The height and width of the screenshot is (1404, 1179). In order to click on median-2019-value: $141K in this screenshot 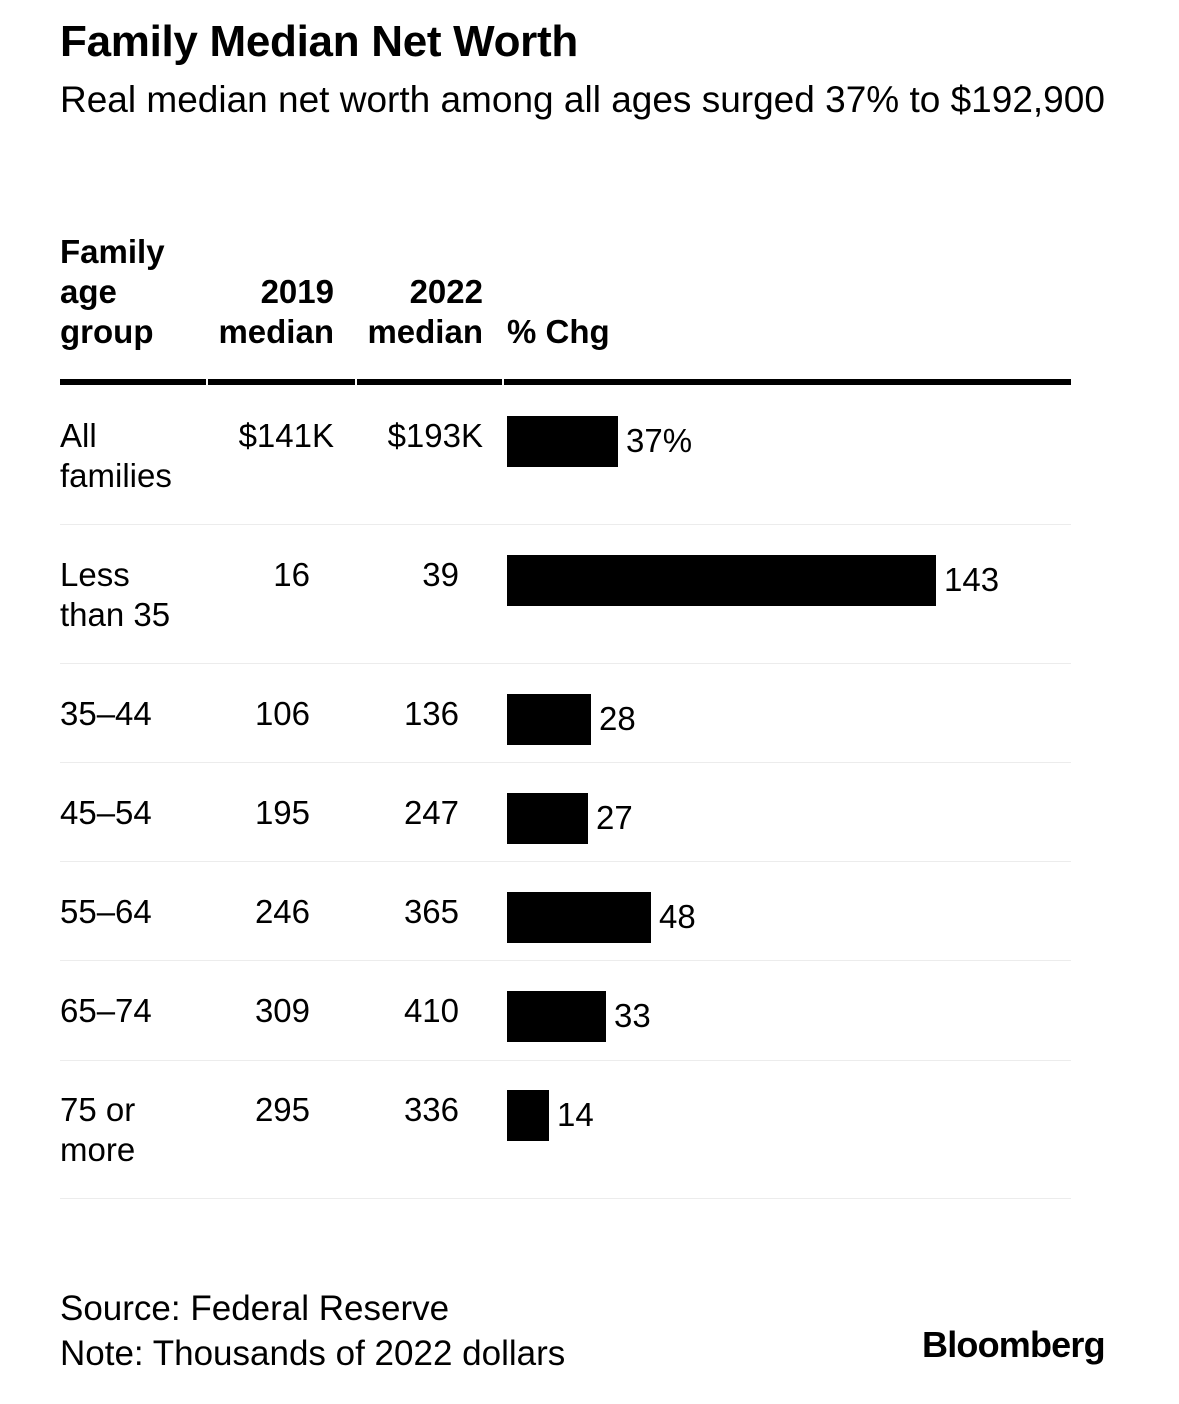, I will do `click(286, 435)`.